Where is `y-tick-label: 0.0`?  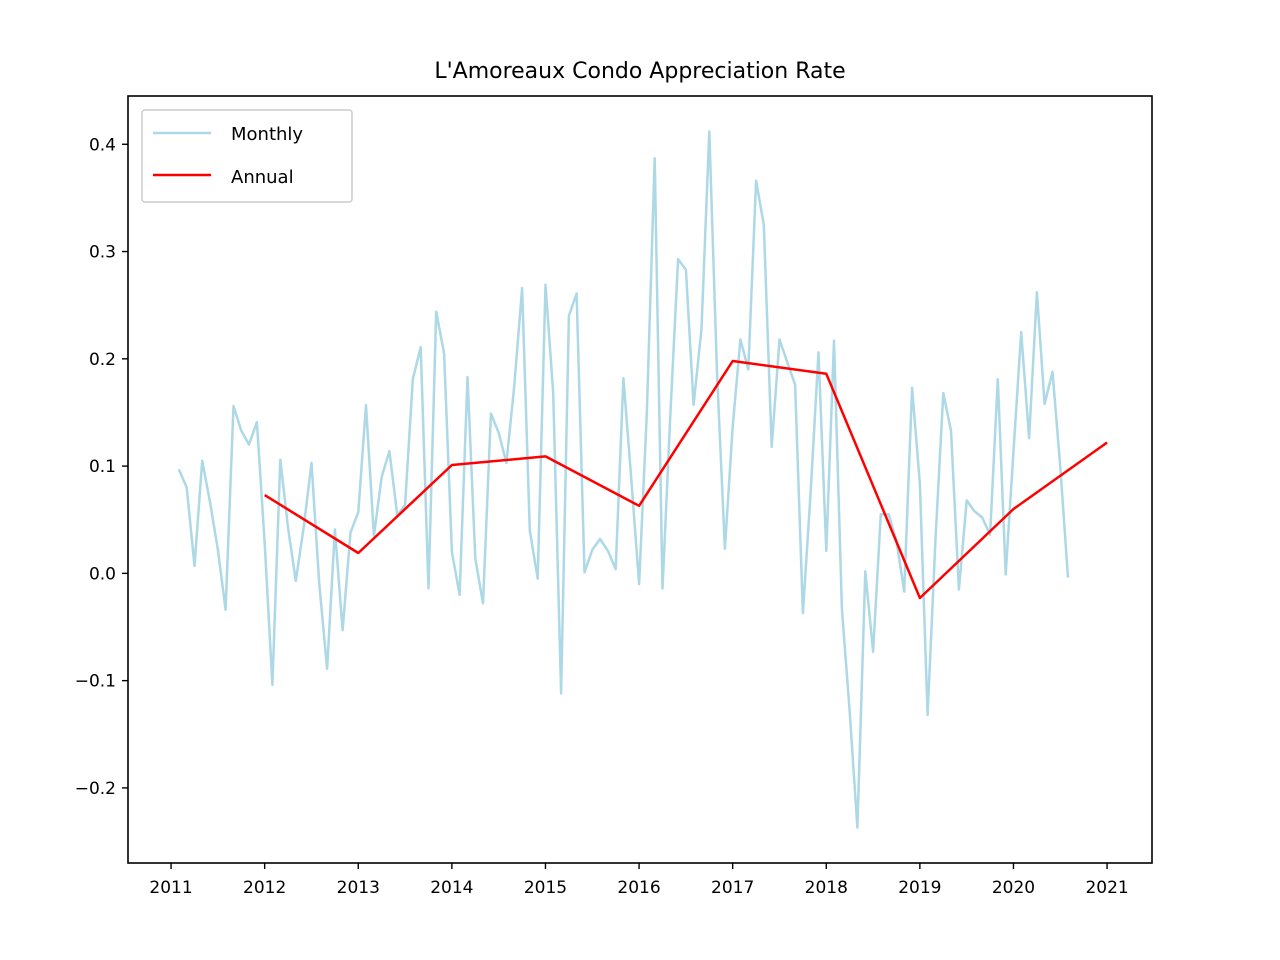 y-tick-label: 0.0 is located at coordinates (102, 574).